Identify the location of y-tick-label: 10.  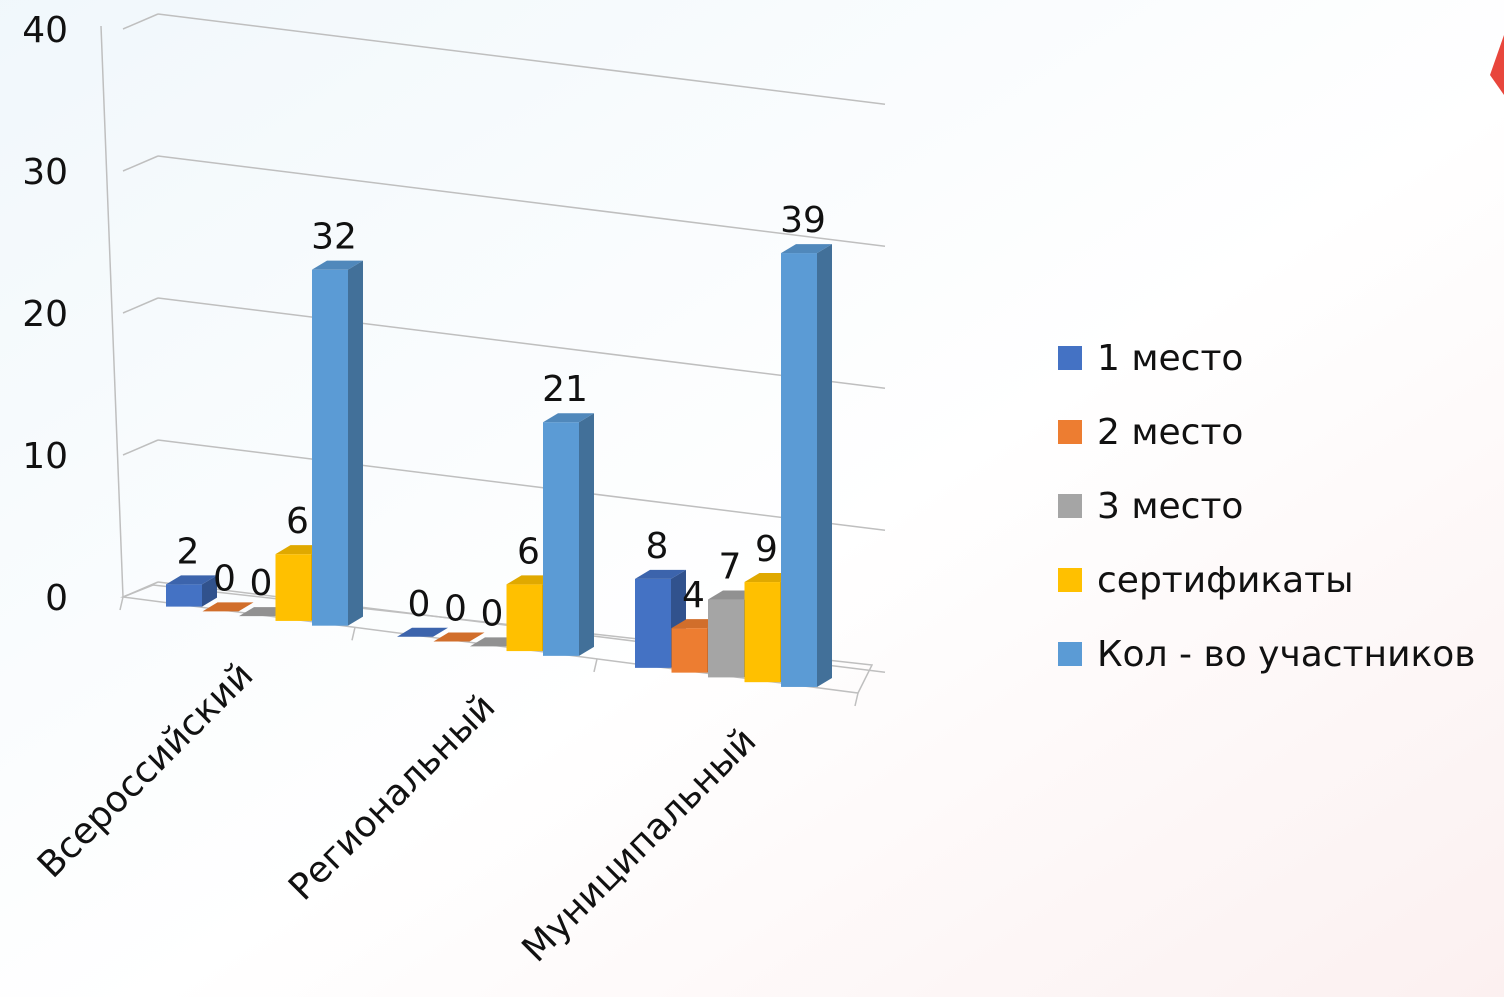
(45, 456).